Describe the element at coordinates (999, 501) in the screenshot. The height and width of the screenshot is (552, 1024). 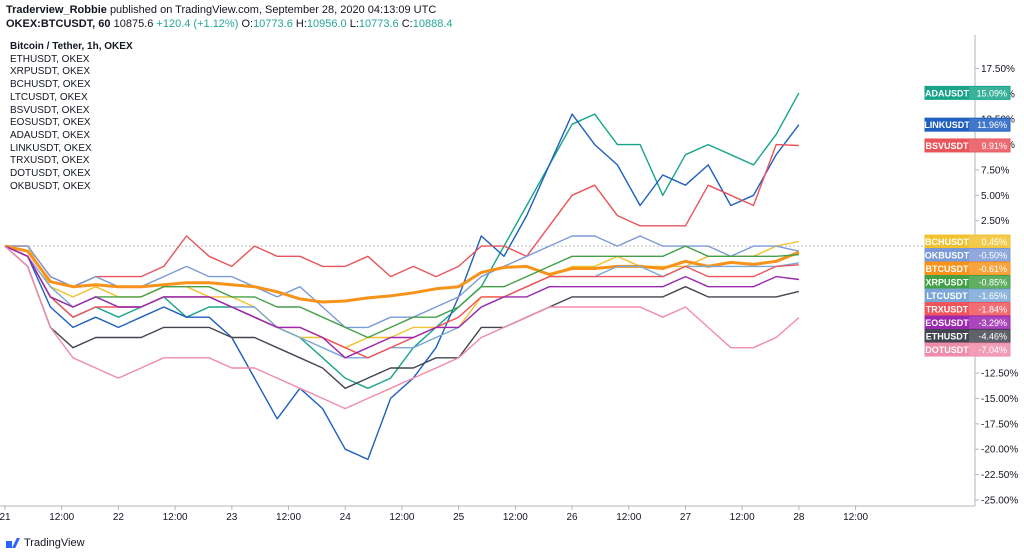
I see `y-tick-label: -25.00%` at that location.